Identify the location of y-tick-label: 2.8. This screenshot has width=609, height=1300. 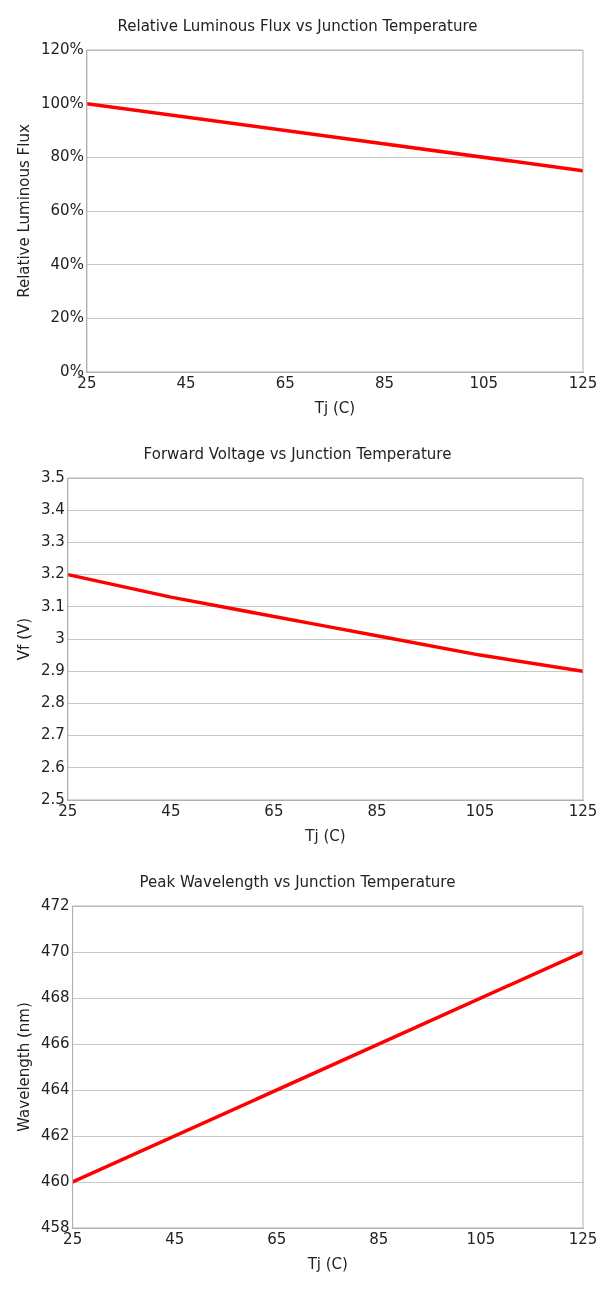
(53, 702).